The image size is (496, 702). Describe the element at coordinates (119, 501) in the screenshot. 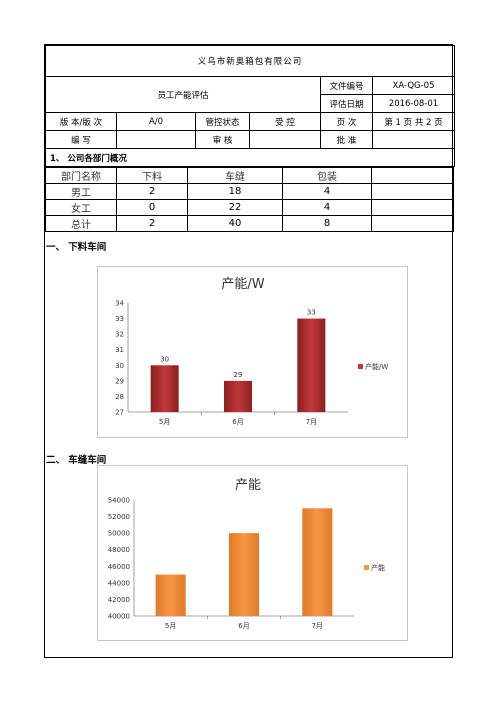

I see `y-tick-label: 54000` at that location.